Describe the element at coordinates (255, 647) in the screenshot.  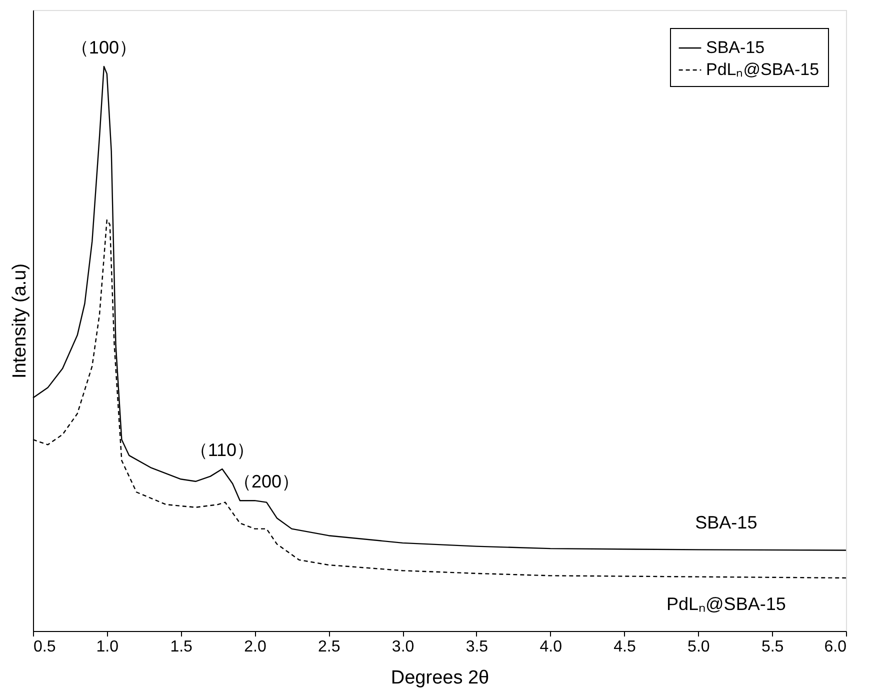
I see `x-tick-label: 2.0` at that location.